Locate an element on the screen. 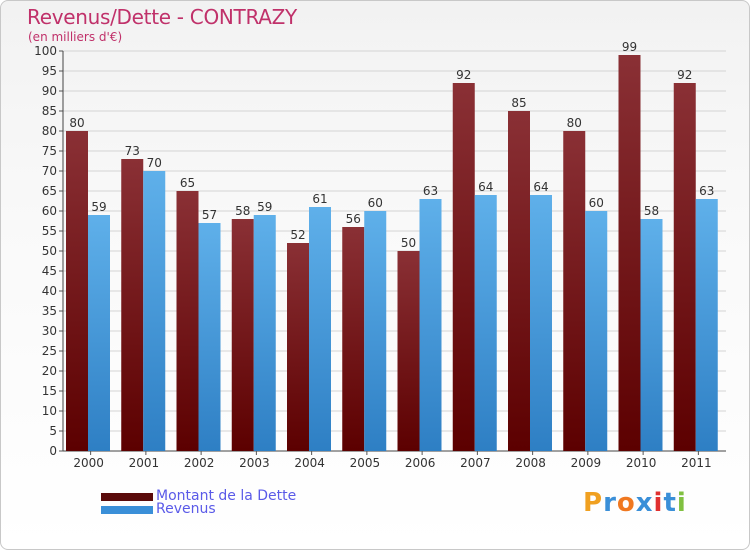 Image resolution: width=750 pixels, height=550 pixels. x-tick-label: 2005 is located at coordinates (365, 463).